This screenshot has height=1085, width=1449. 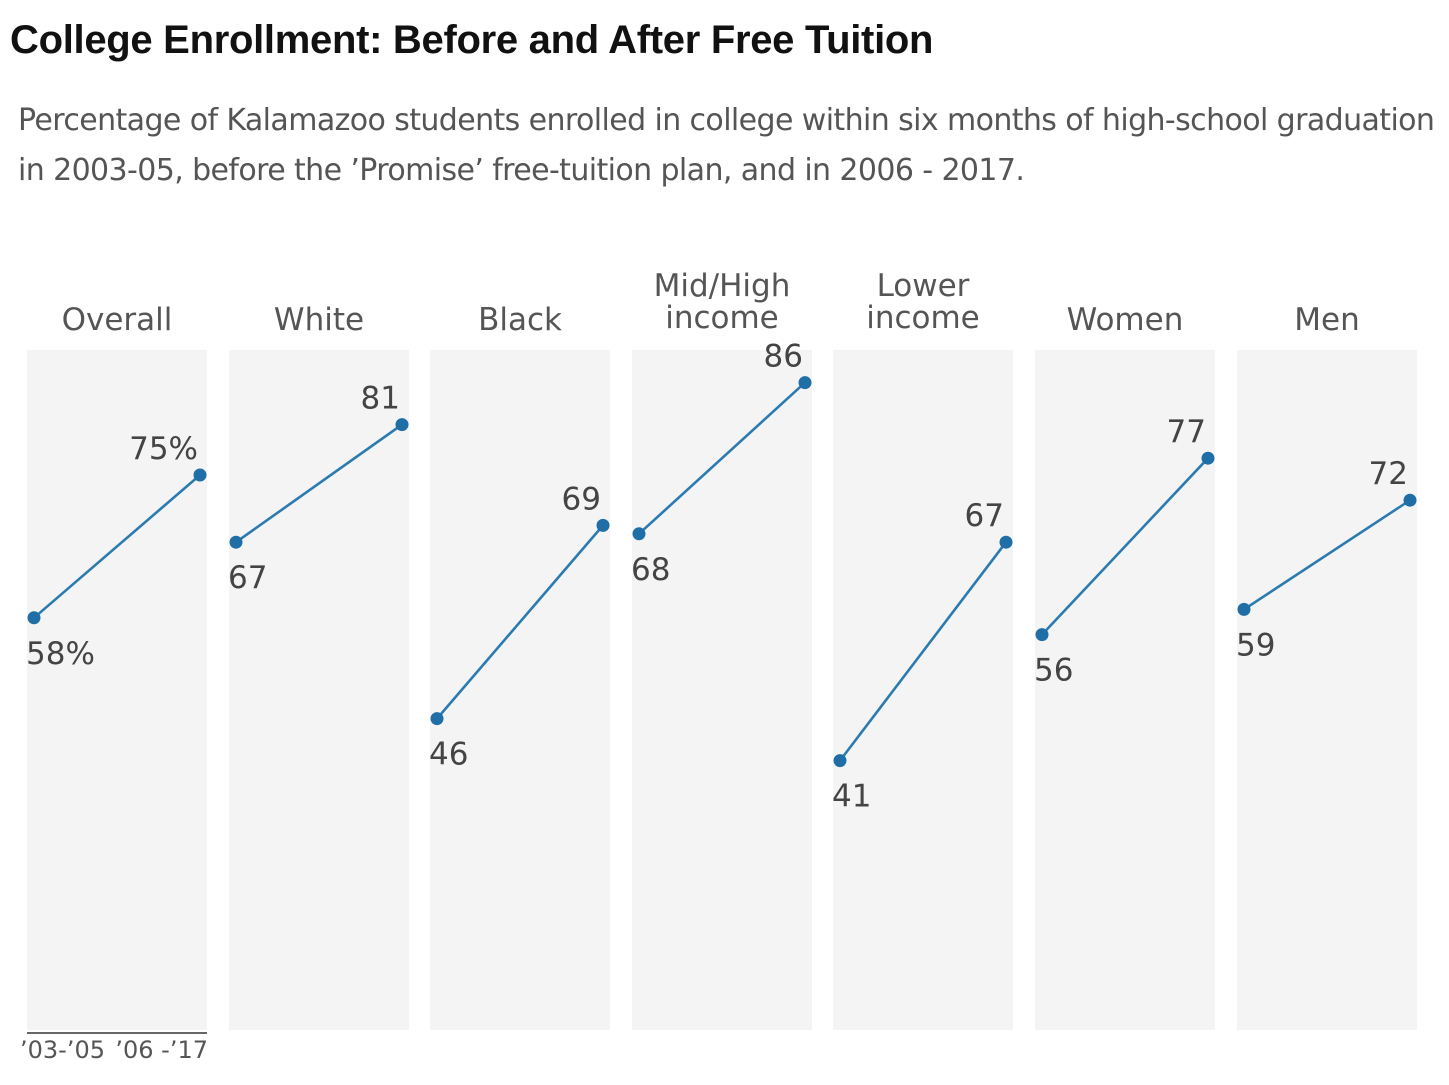 I want to click on panel-overall: Overall 58% 75%, so click(x=116, y=666).